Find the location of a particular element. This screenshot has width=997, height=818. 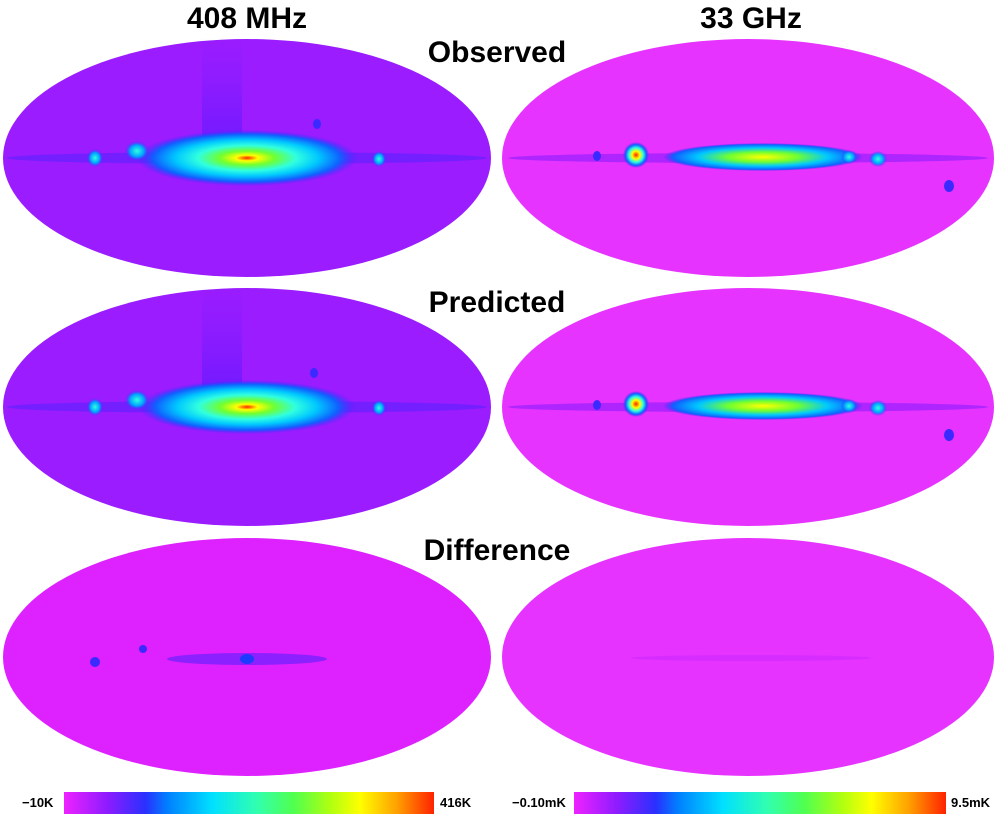

colorbar-33-min-label: −0.10mK is located at coordinates (539, 802).